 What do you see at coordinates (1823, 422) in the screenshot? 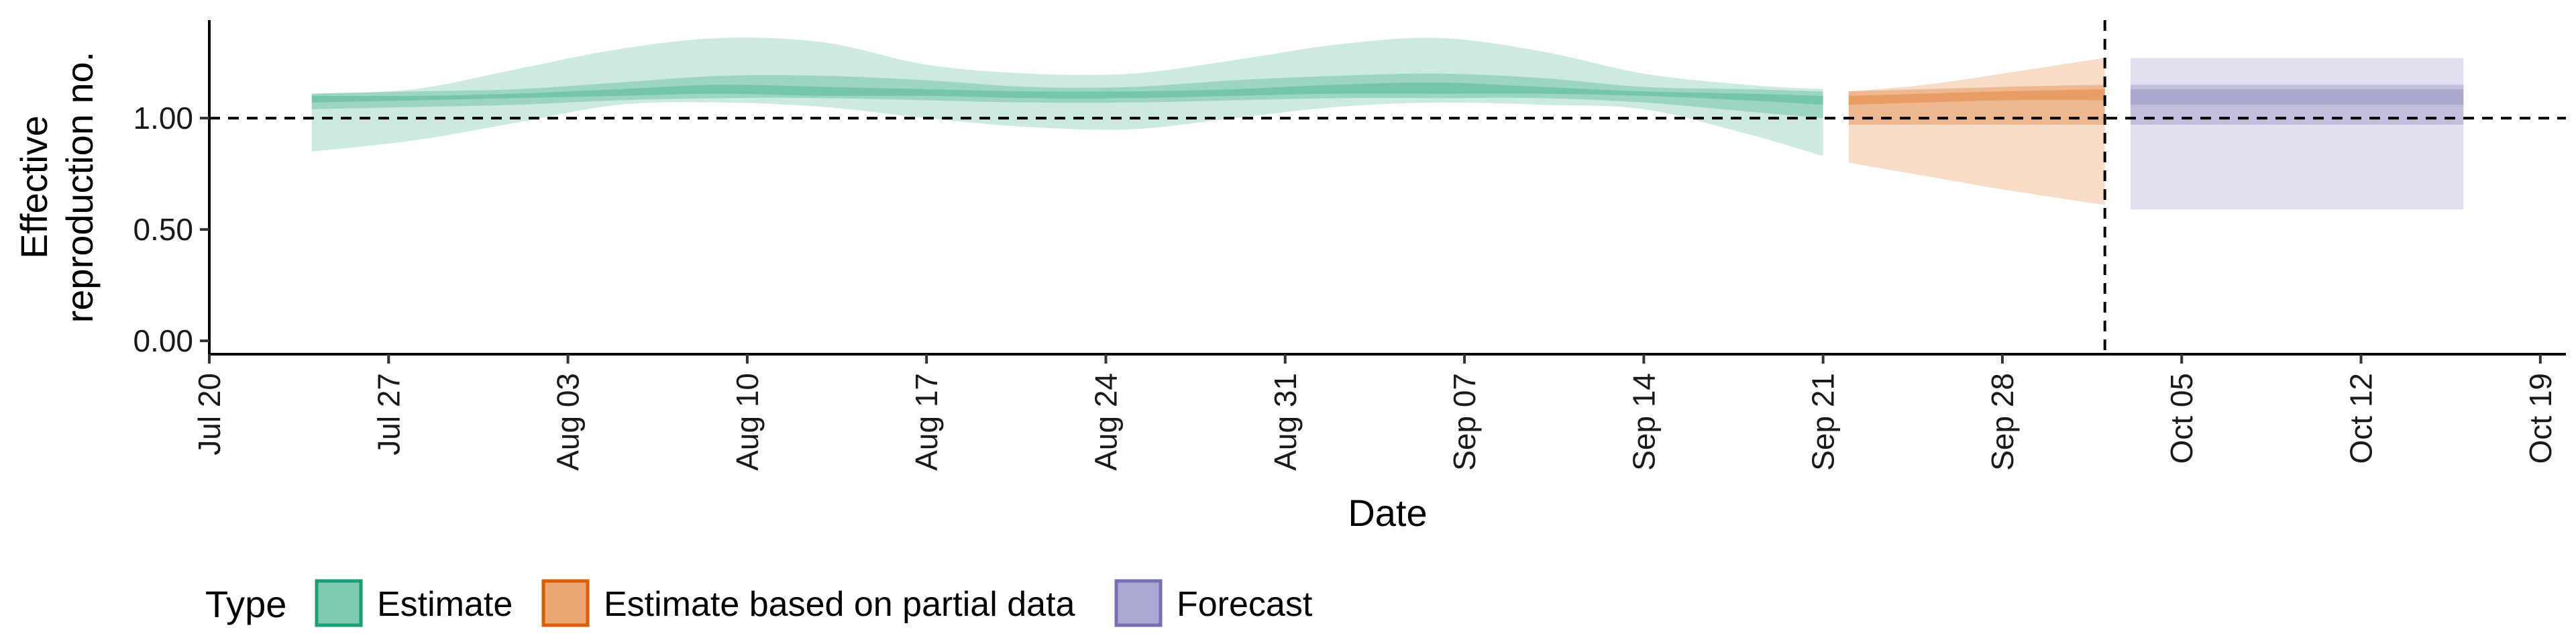
I see `x-tick-label: Sep 21` at bounding box center [1823, 422].